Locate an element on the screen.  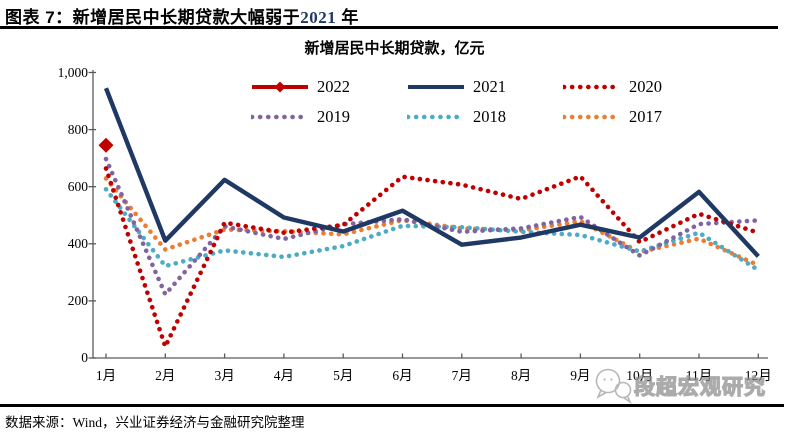
legend-item-2022: 2022 is located at coordinates (329, 87).